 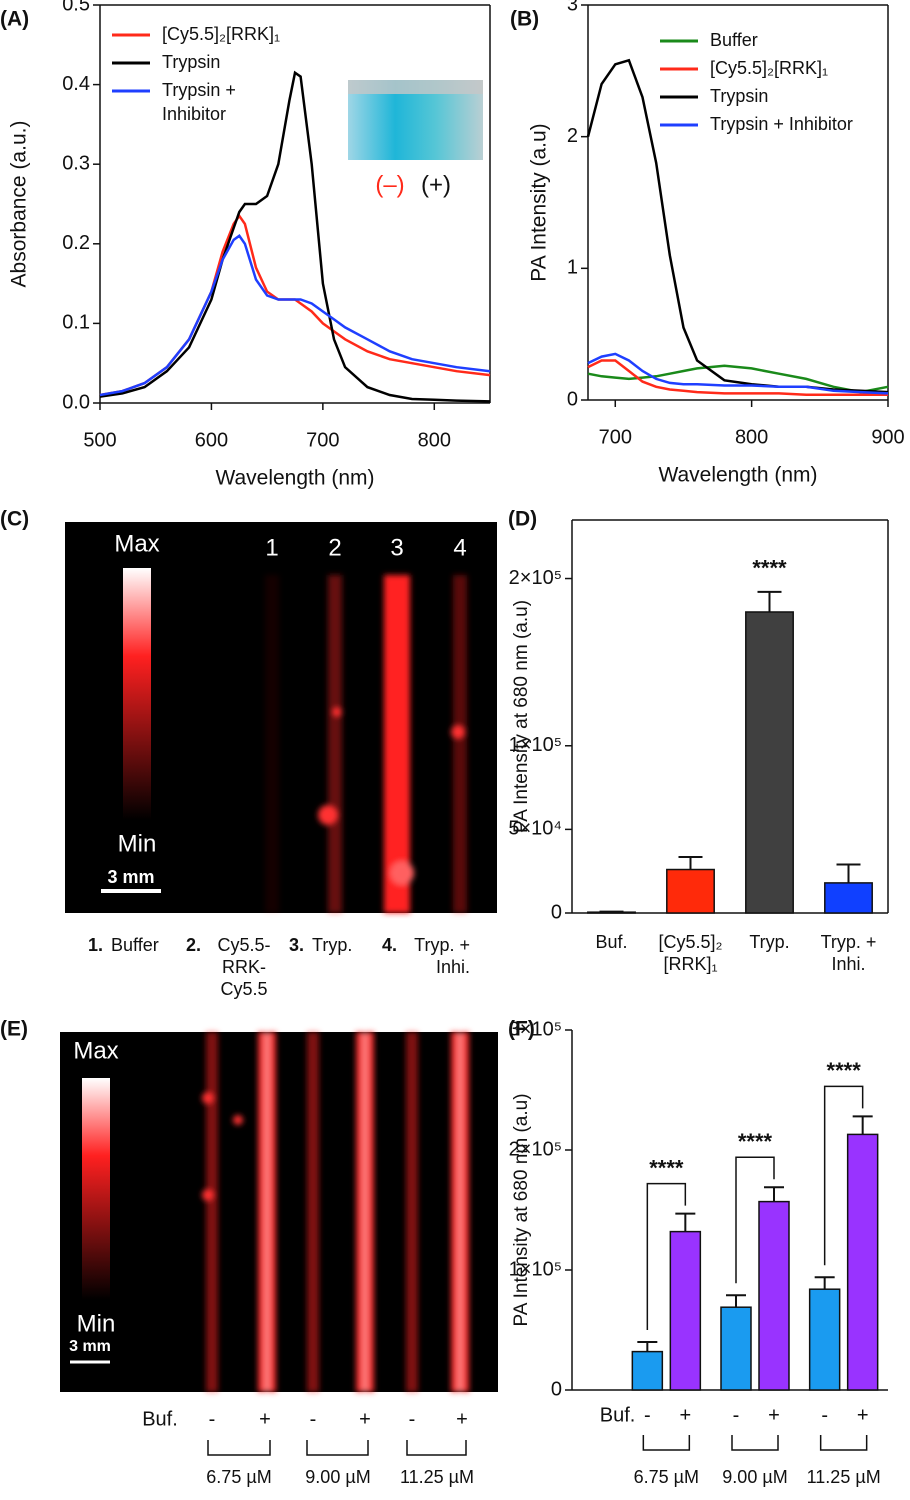 I want to click on pa-image, so click(x=279, y=1212).